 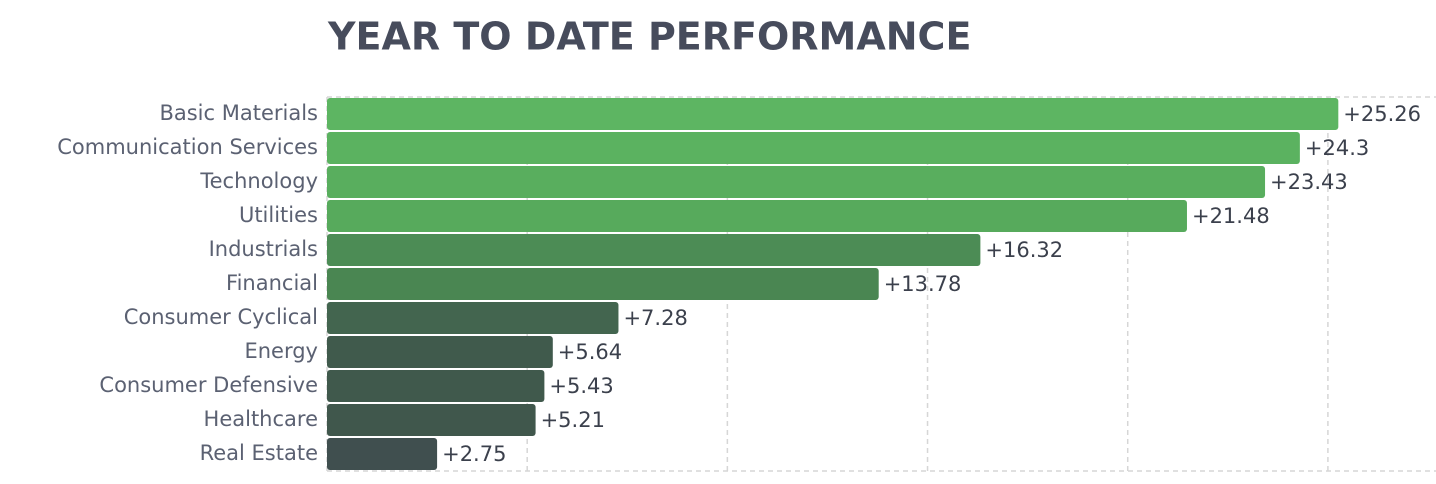 What do you see at coordinates (573, 420) in the screenshot?
I see `value-label: +5.21` at bounding box center [573, 420].